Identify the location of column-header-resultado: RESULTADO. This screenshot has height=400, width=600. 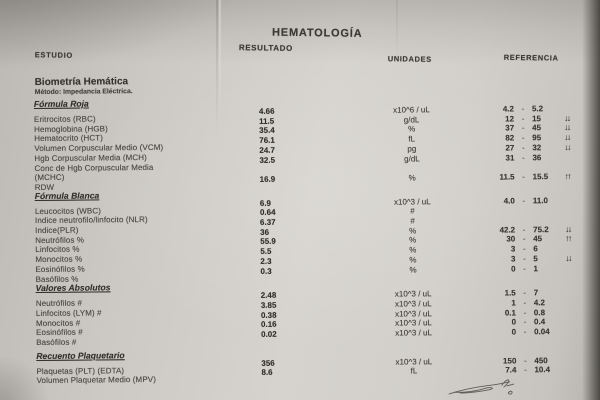
(265, 48).